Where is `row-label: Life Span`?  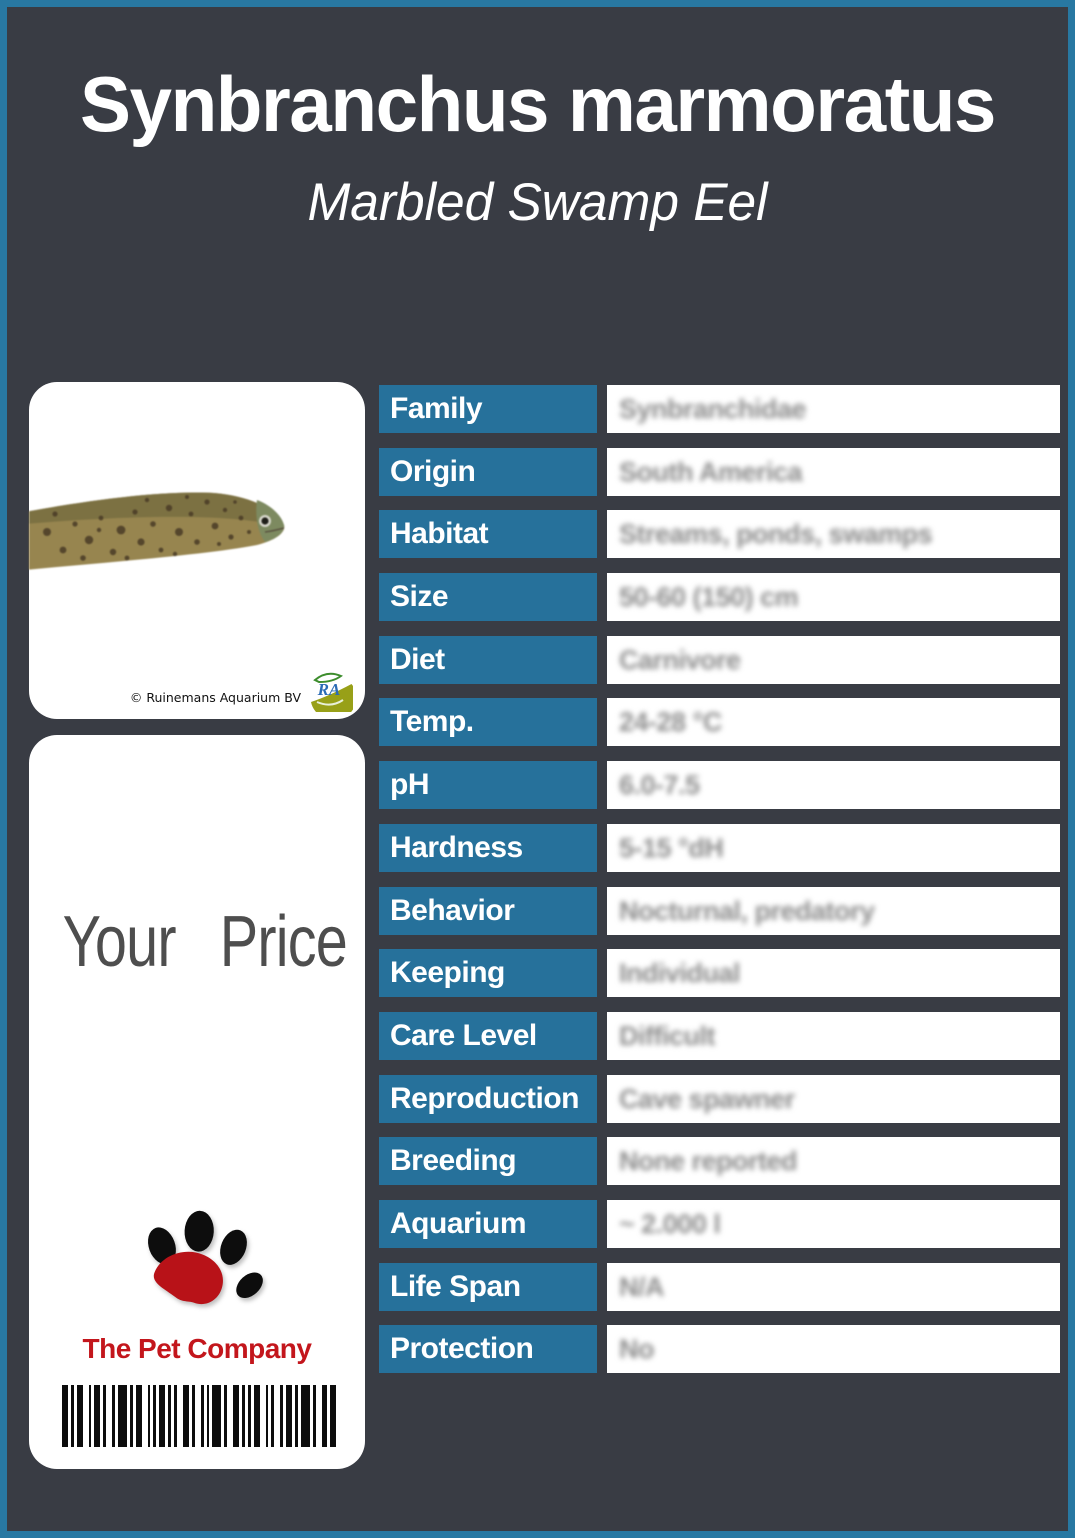
row-label: Life Span is located at coordinates (488, 1286).